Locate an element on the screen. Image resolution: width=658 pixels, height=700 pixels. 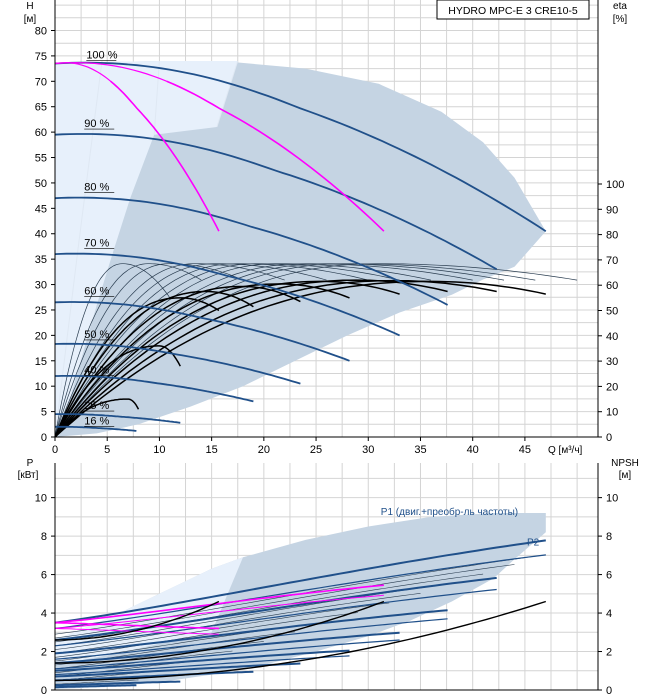
right-tick-label: 60 is located at coordinates (612, 286).